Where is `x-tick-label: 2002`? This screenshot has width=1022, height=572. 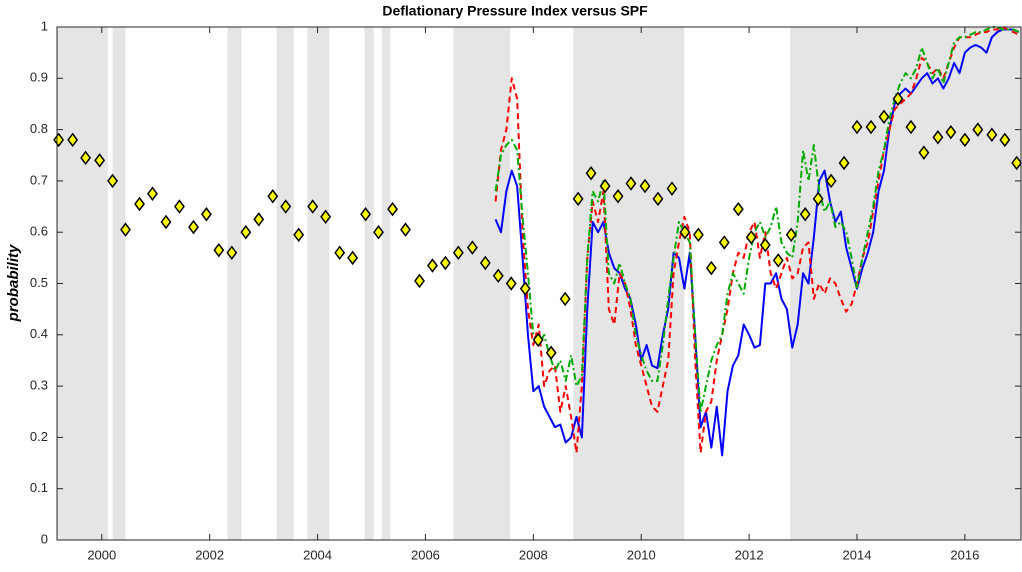 x-tick-label: 2002 is located at coordinates (209, 554).